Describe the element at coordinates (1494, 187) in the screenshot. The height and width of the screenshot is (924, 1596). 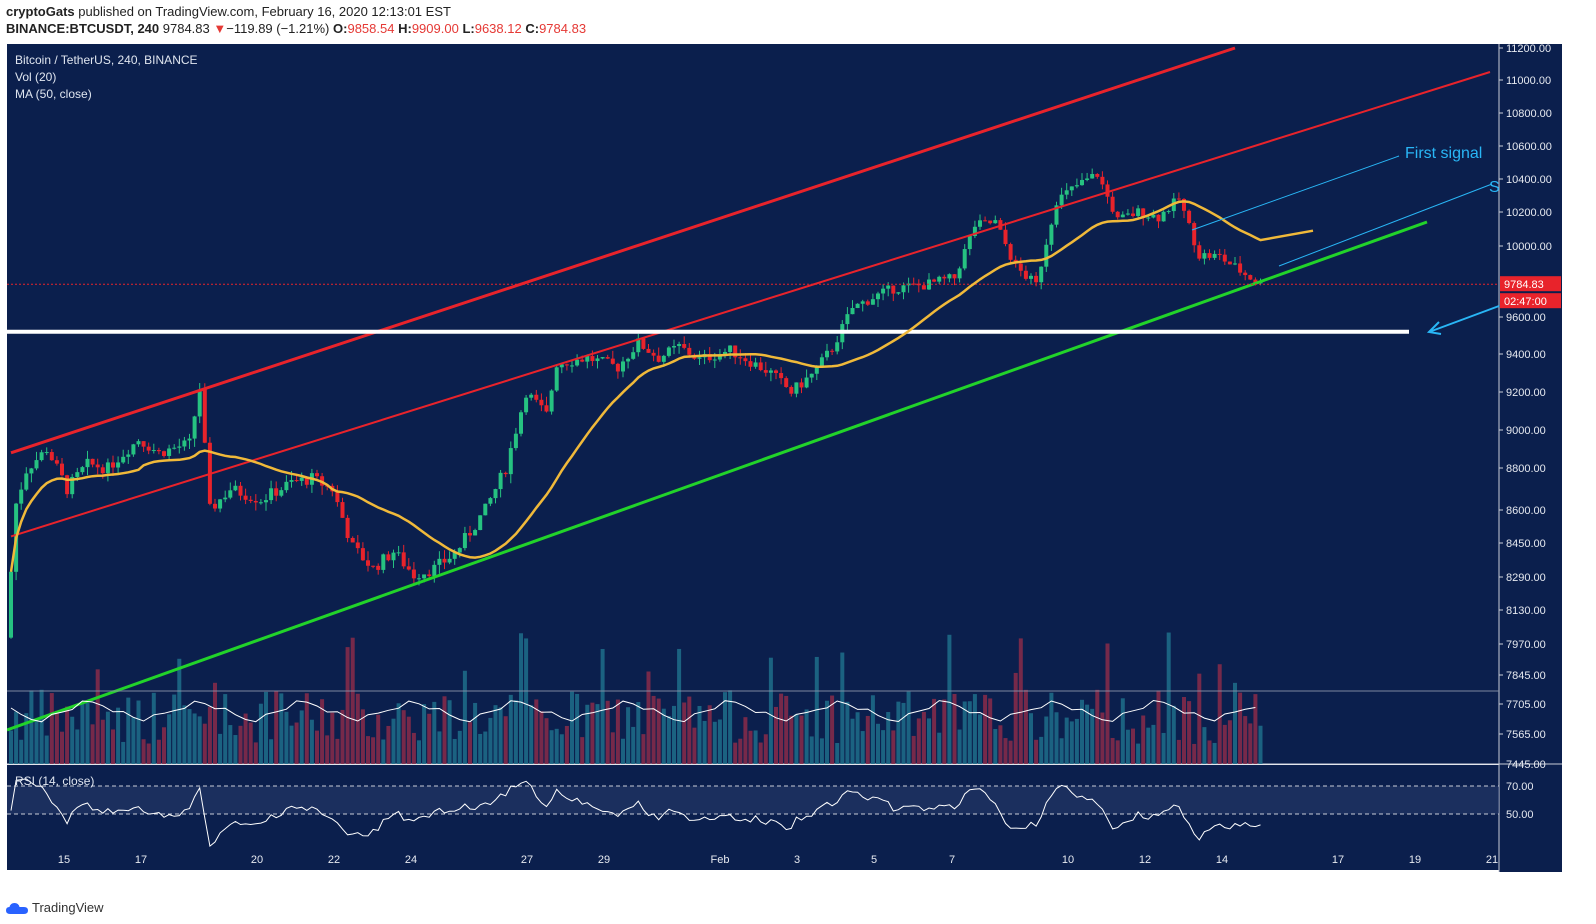
I see `second-signal-label: S` at that location.